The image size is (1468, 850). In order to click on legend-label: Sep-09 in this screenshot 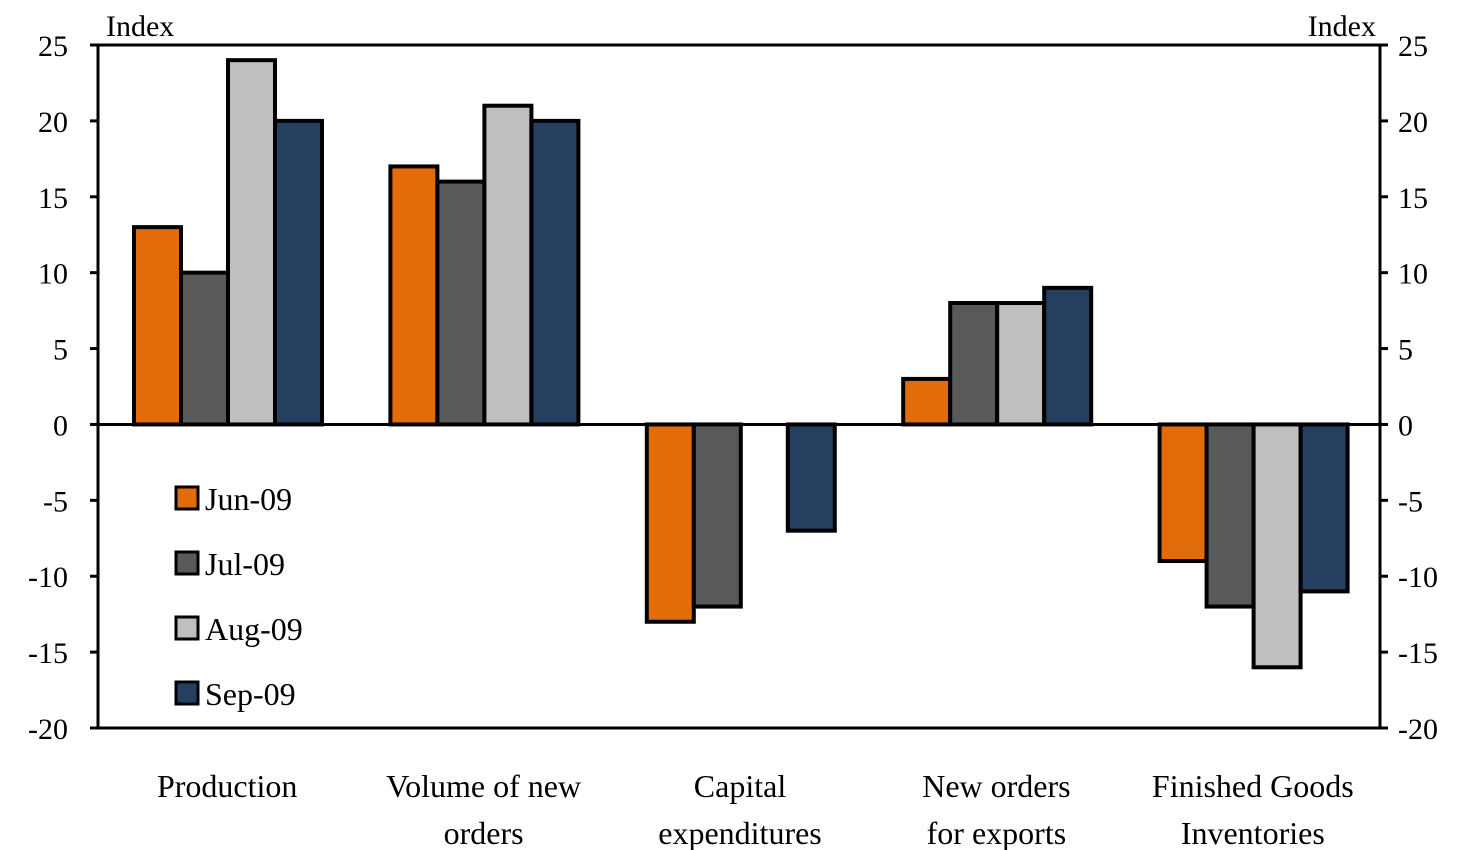, I will do `click(250, 694)`.